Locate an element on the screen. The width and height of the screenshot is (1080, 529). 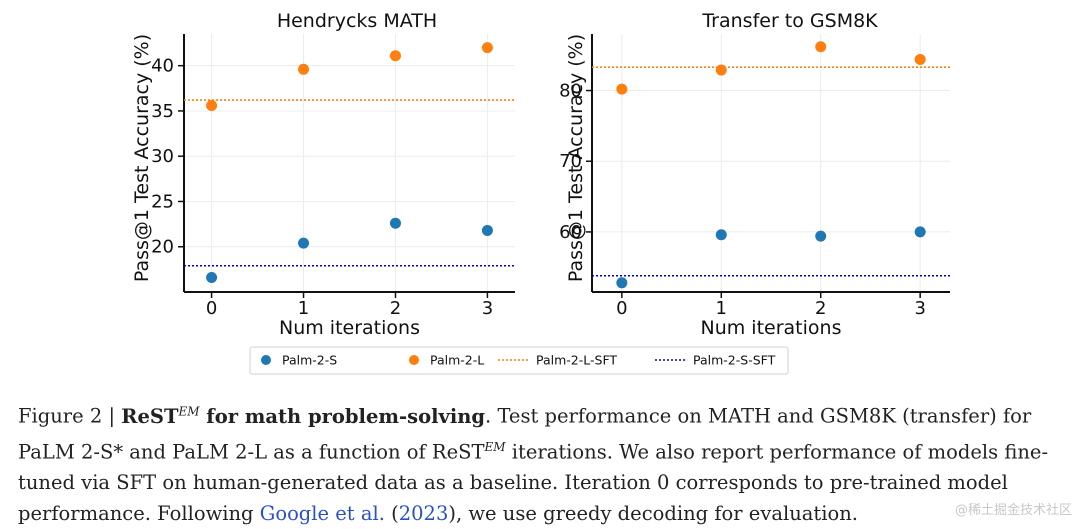
y-tick-label: 25 is located at coordinates (162, 201).